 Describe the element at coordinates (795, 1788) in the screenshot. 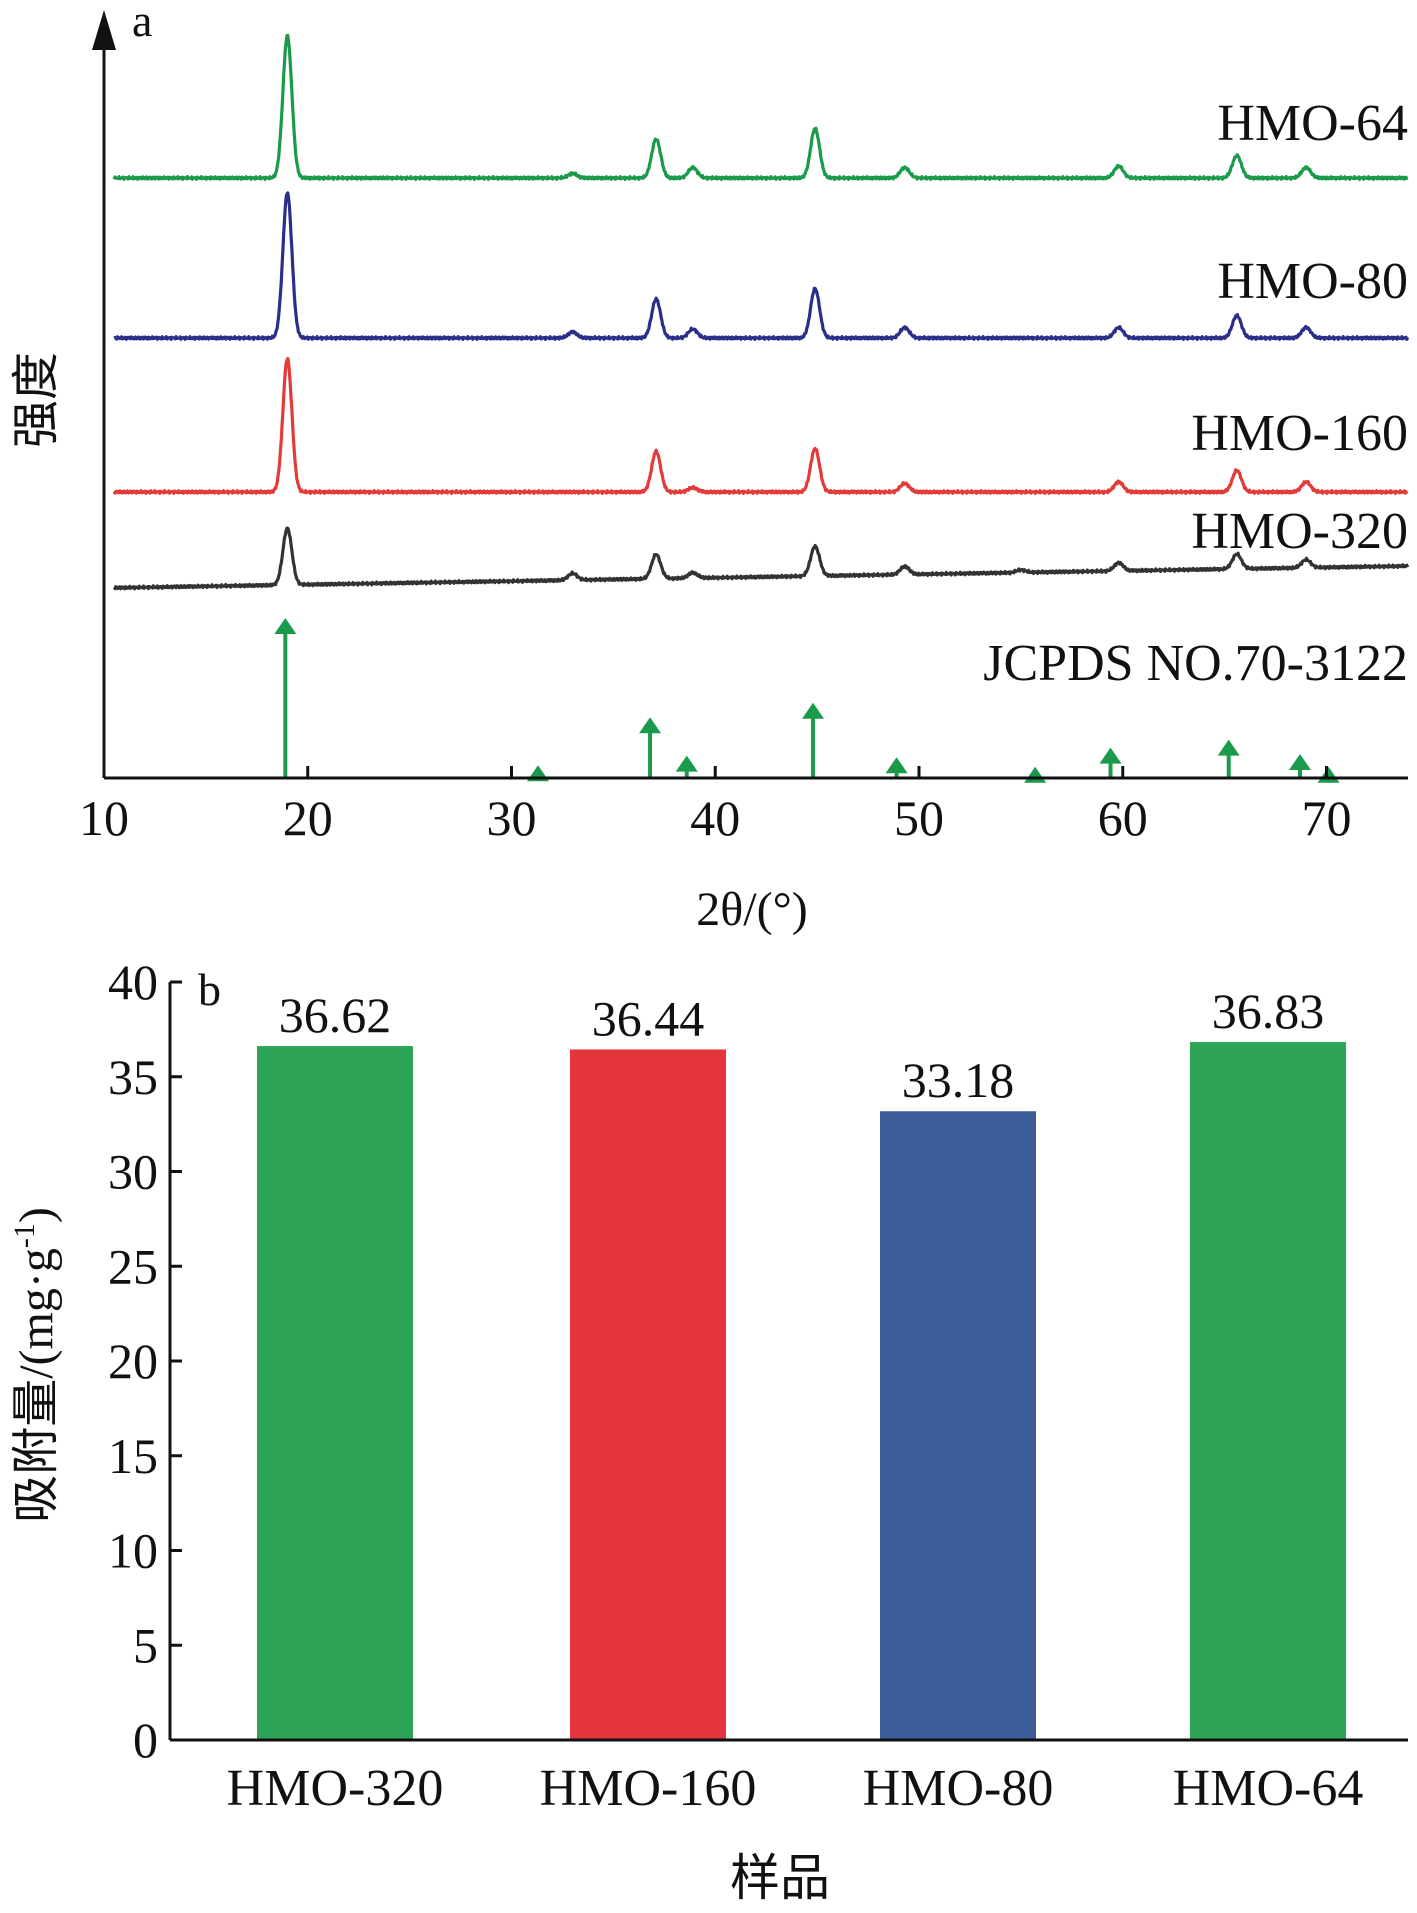

I see `b-category-labels: HMO-320 HMO-160 HMO-80 HMO-64` at that location.